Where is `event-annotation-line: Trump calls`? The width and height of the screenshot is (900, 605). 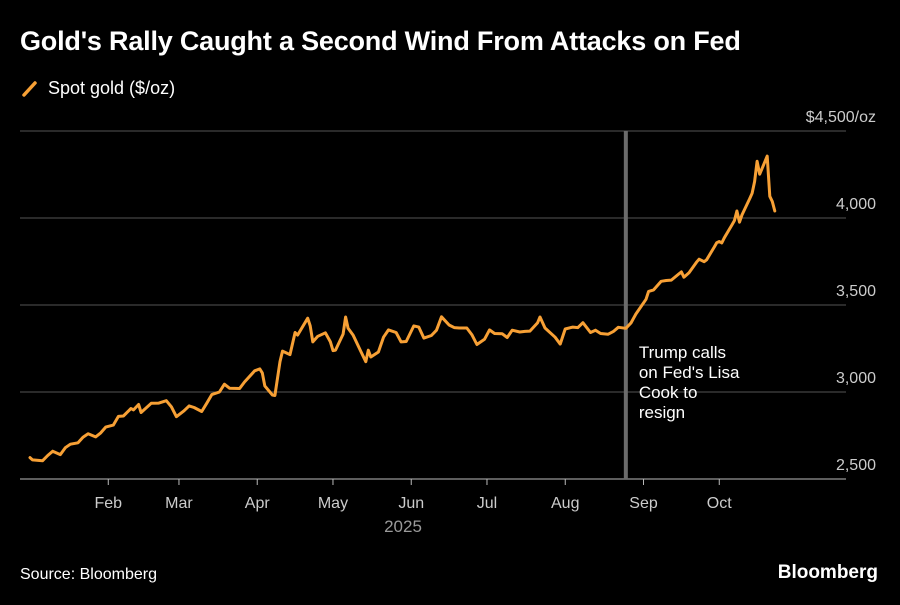
event-annotation-line: Trump calls is located at coordinates (682, 352).